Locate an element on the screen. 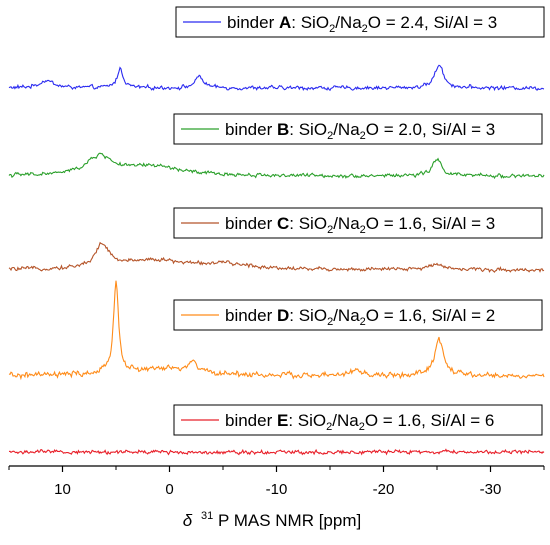  legend-E-label: binder E: SiO2/Na2O = 1.6, Si/Al = 6 is located at coordinates (359, 422).